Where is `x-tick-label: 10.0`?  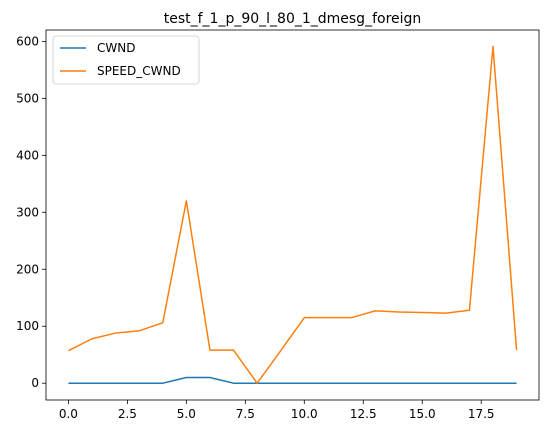
x-tick-label: 10.0 is located at coordinates (304, 414).